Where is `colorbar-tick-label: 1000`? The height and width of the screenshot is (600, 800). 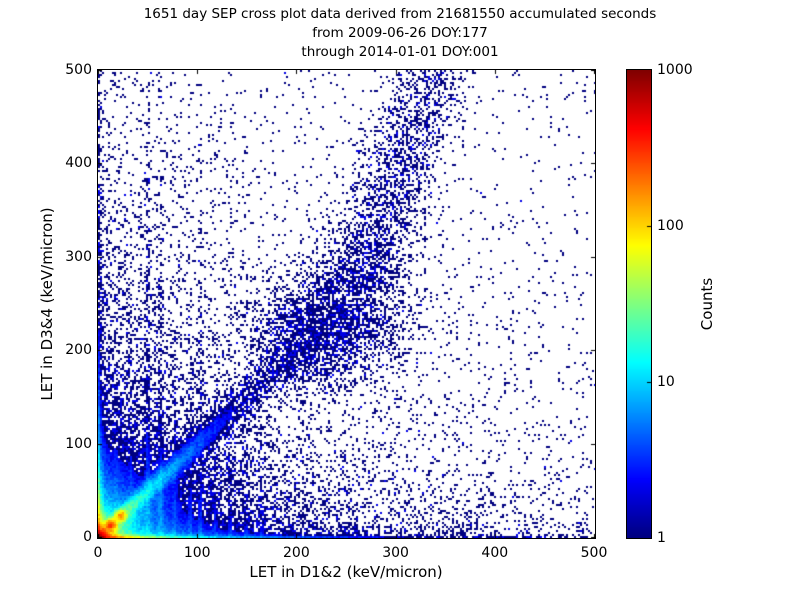 colorbar-tick-label: 1000 is located at coordinates (675, 70).